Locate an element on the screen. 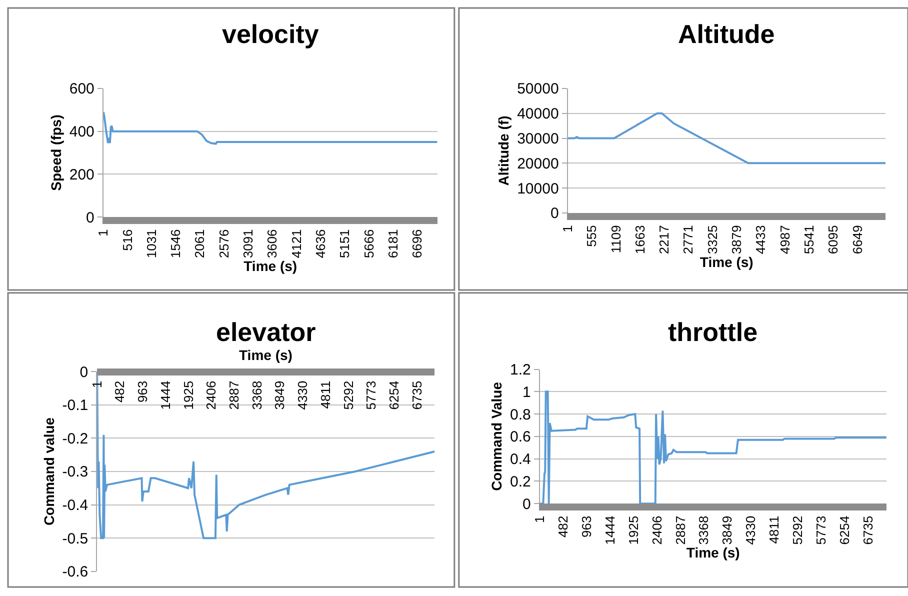 The width and height of the screenshot is (908, 596). x-tick-label: 5666 is located at coordinates (368, 243).